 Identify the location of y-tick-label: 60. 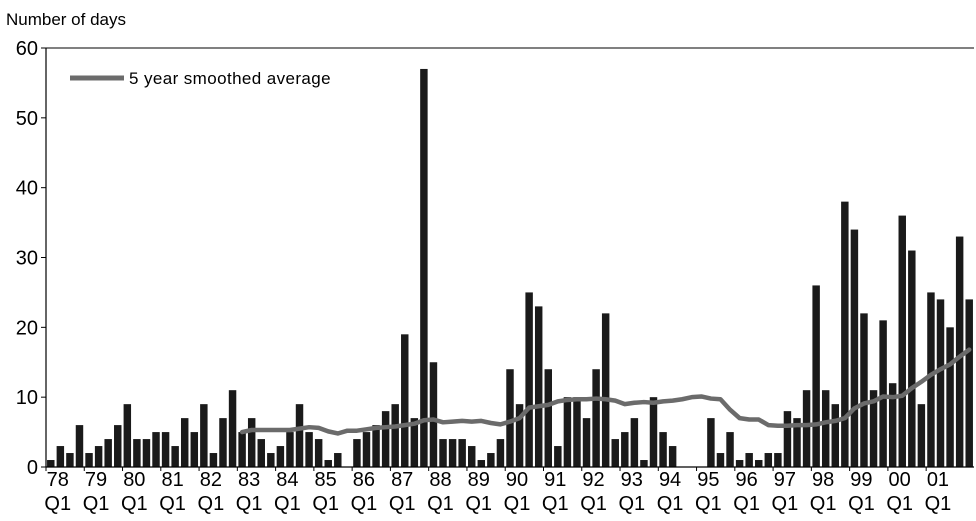
(27, 49).